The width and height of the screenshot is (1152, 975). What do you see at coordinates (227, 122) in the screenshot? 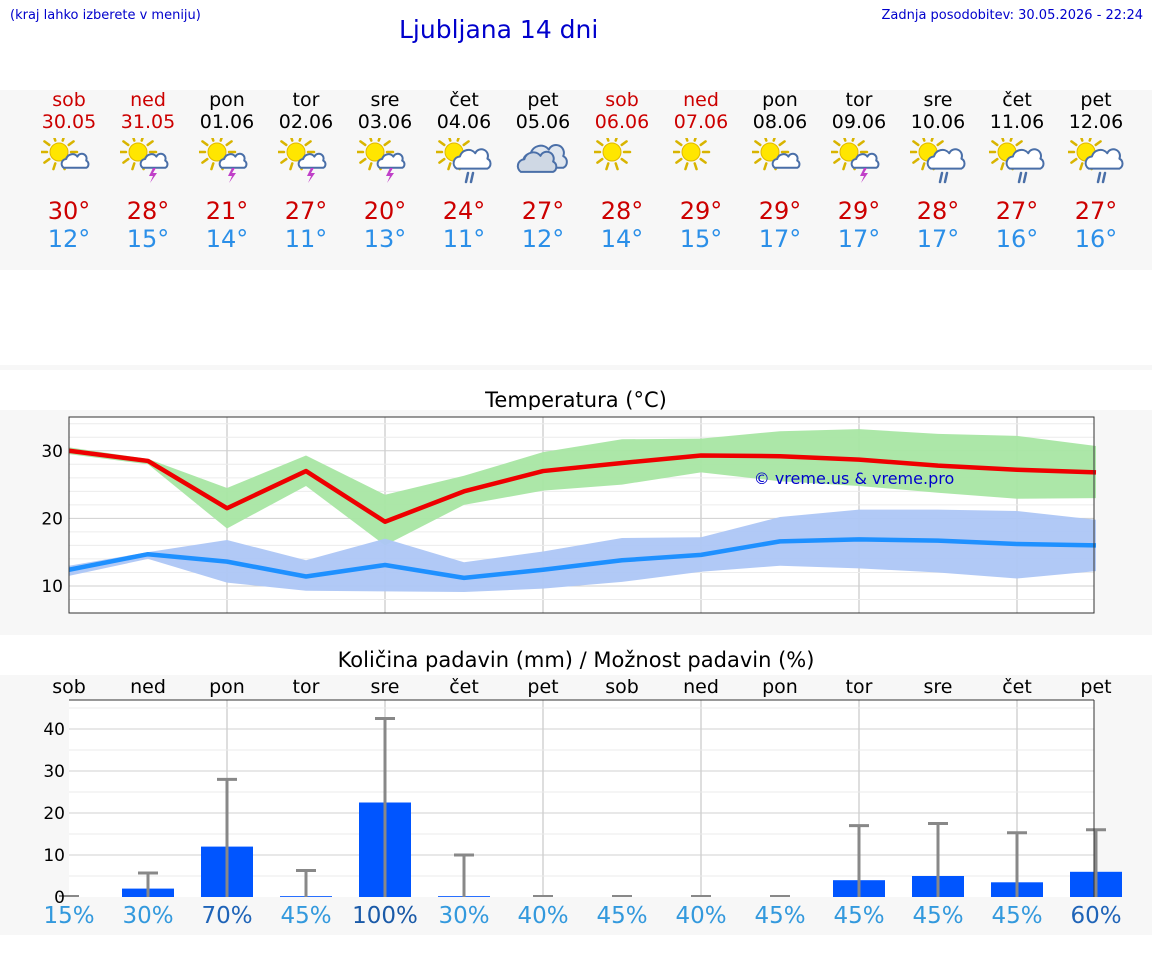
I see `day-date: 01.06` at bounding box center [227, 122].